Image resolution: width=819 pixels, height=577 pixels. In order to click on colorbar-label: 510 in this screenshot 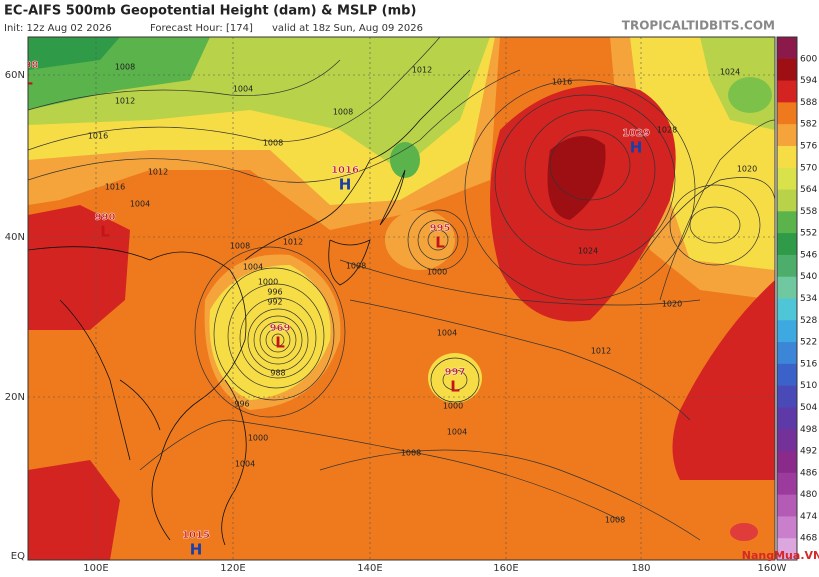, I will do `click(808, 386)`.